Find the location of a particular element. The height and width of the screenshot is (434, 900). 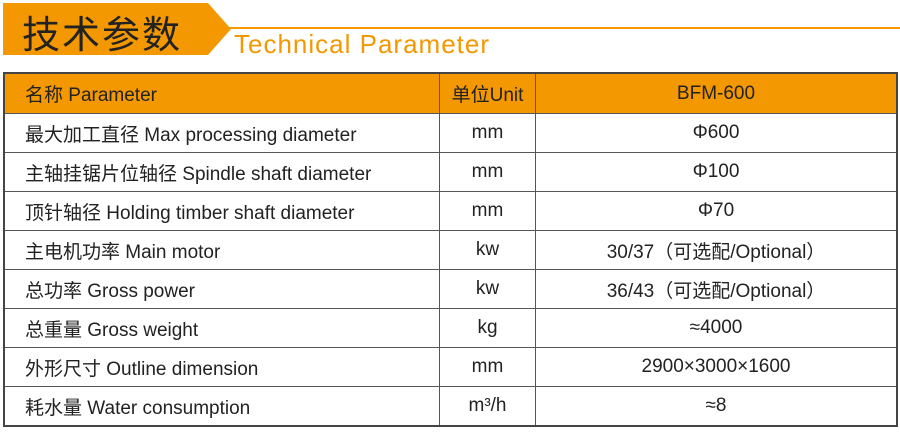

title-banner is located at coordinates (117, 29).